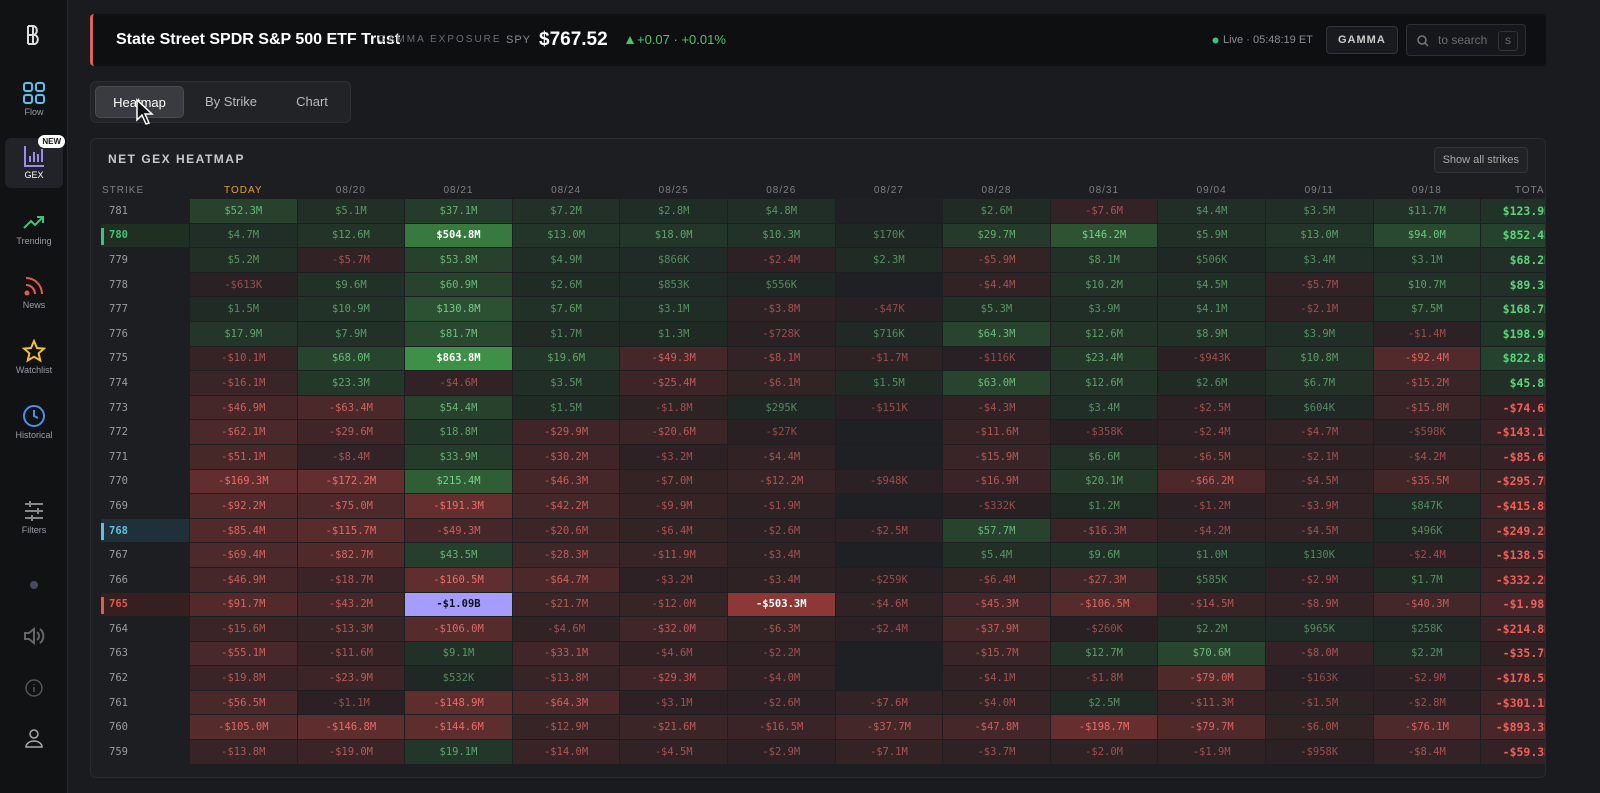 The height and width of the screenshot is (793, 1600). I want to click on total: -$1.98B, so click(1513, 605).